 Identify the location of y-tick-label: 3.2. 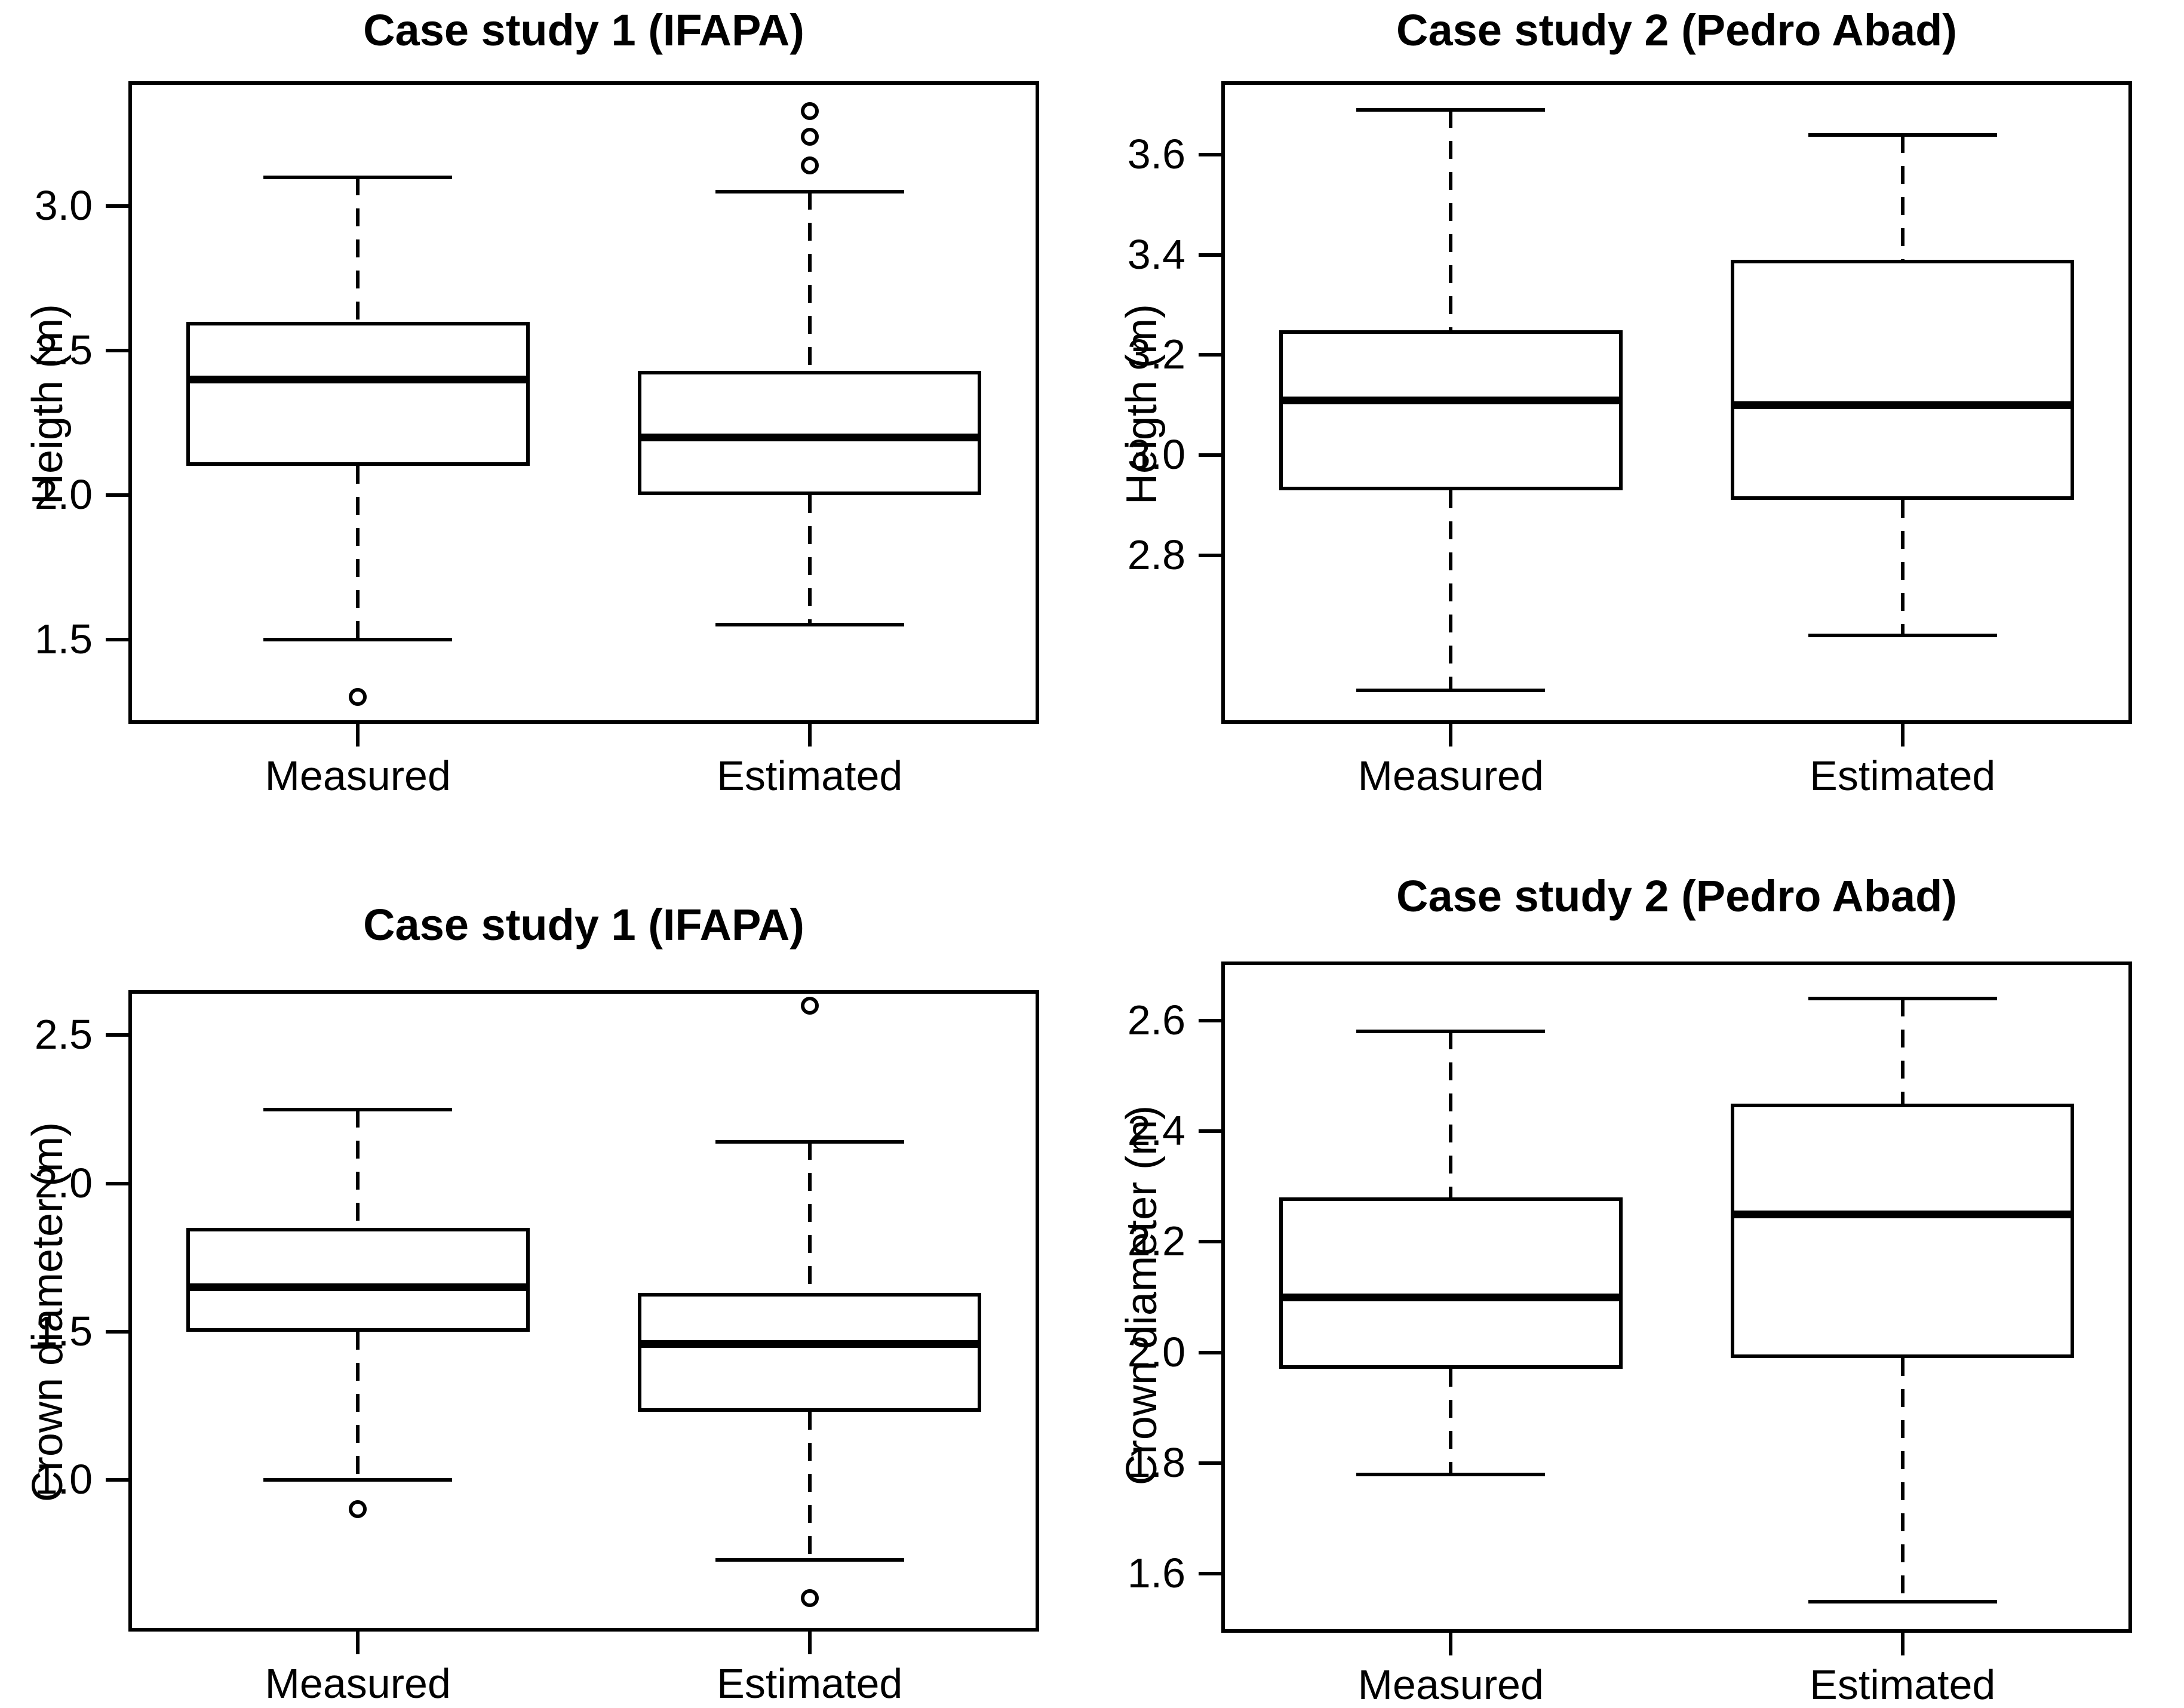
(1156, 355).